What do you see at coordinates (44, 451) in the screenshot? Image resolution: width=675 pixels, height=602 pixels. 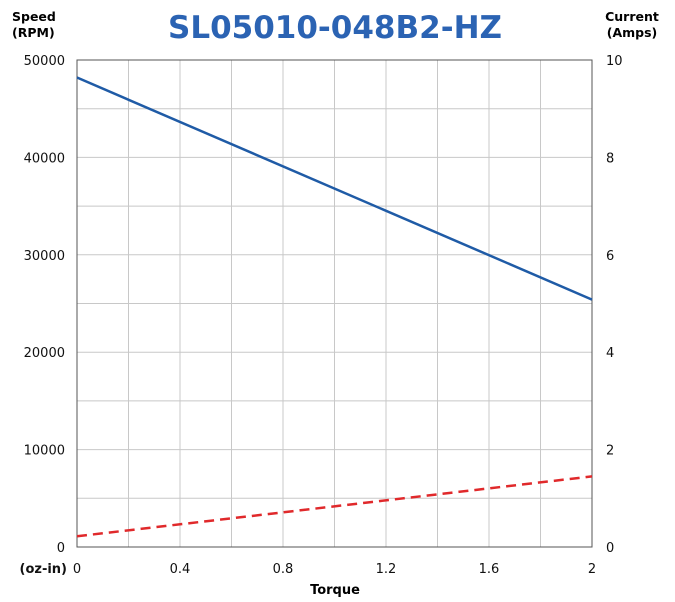 I see `y-left-tick-label: 10000` at bounding box center [44, 451].